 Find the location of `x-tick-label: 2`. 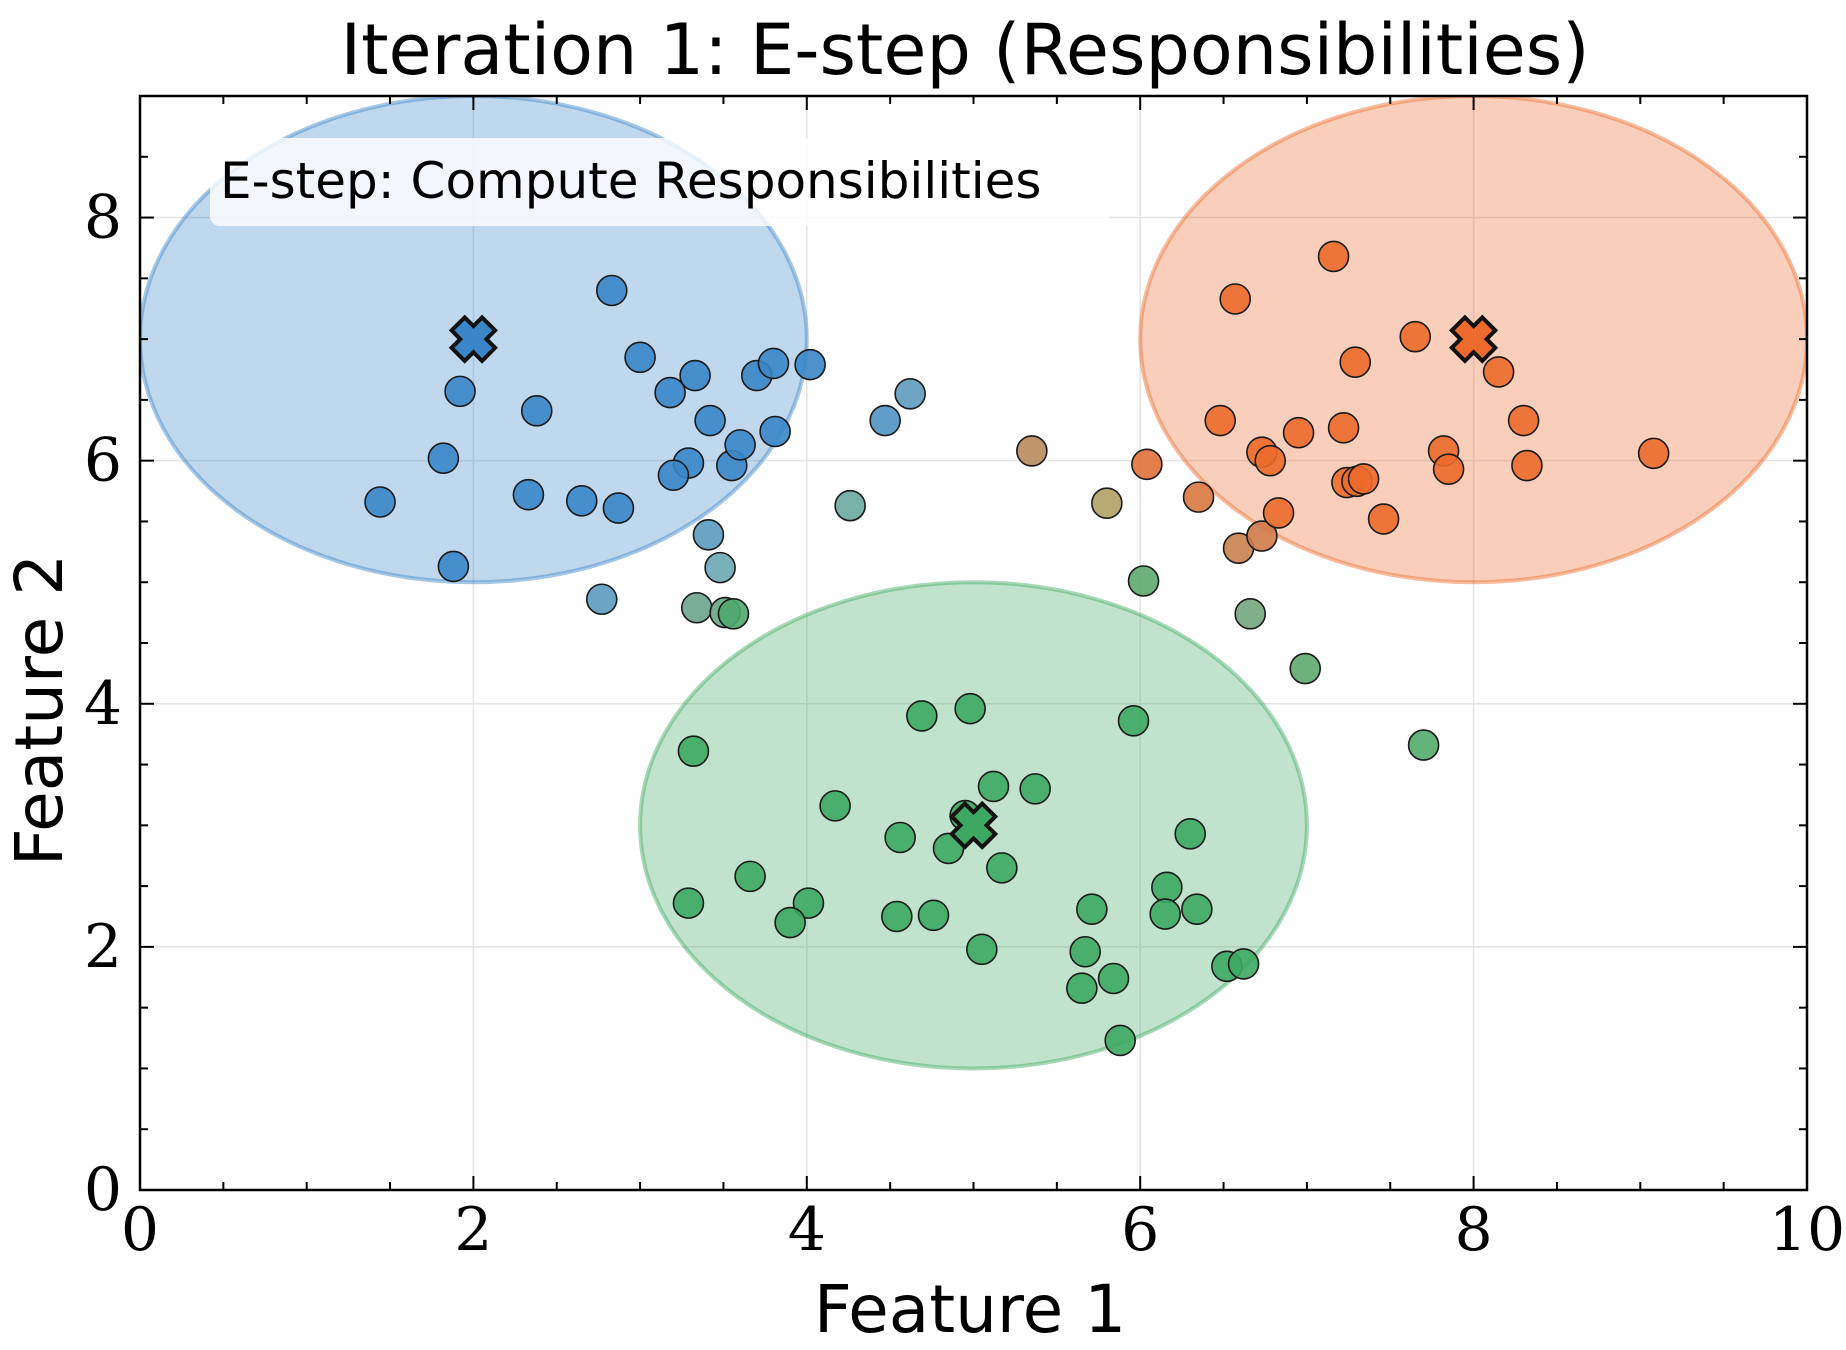

x-tick-label: 2 is located at coordinates (473, 1230).